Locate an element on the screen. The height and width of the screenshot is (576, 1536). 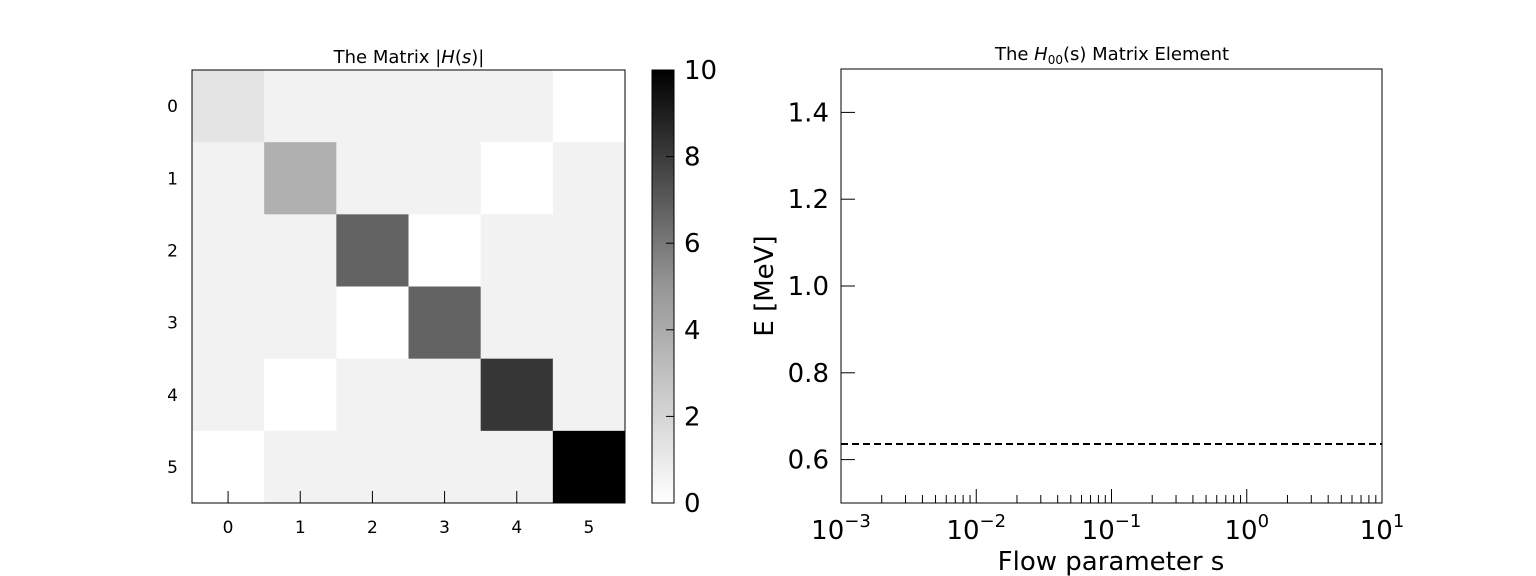
colorbar-ticks: 0 2 4 6 8 10 is located at coordinates (691, 287).